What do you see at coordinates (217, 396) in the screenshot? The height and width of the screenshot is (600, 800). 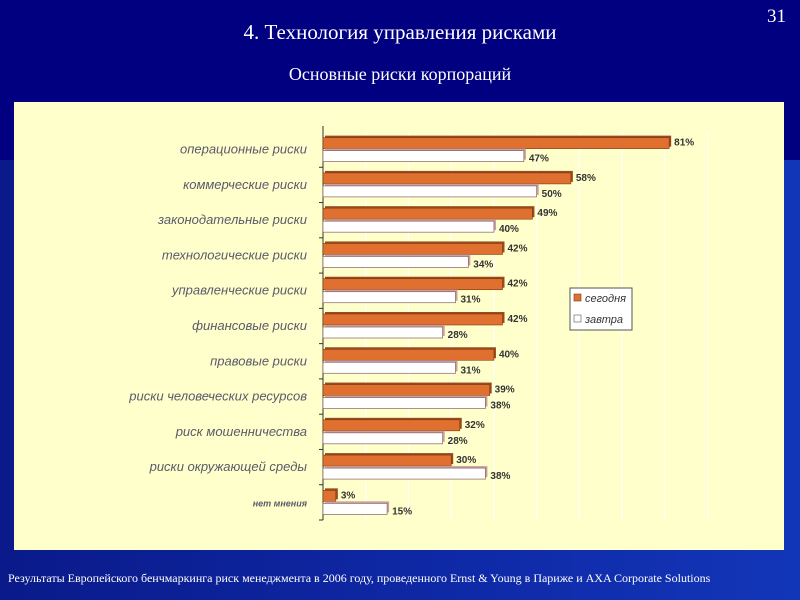 I see `category-label: риски человеческих ресурсов` at bounding box center [217, 396].